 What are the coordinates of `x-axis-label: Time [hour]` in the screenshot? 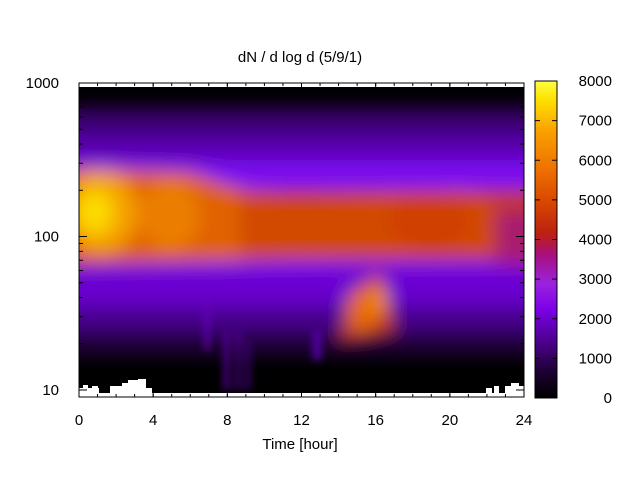 It's located at (299, 444).